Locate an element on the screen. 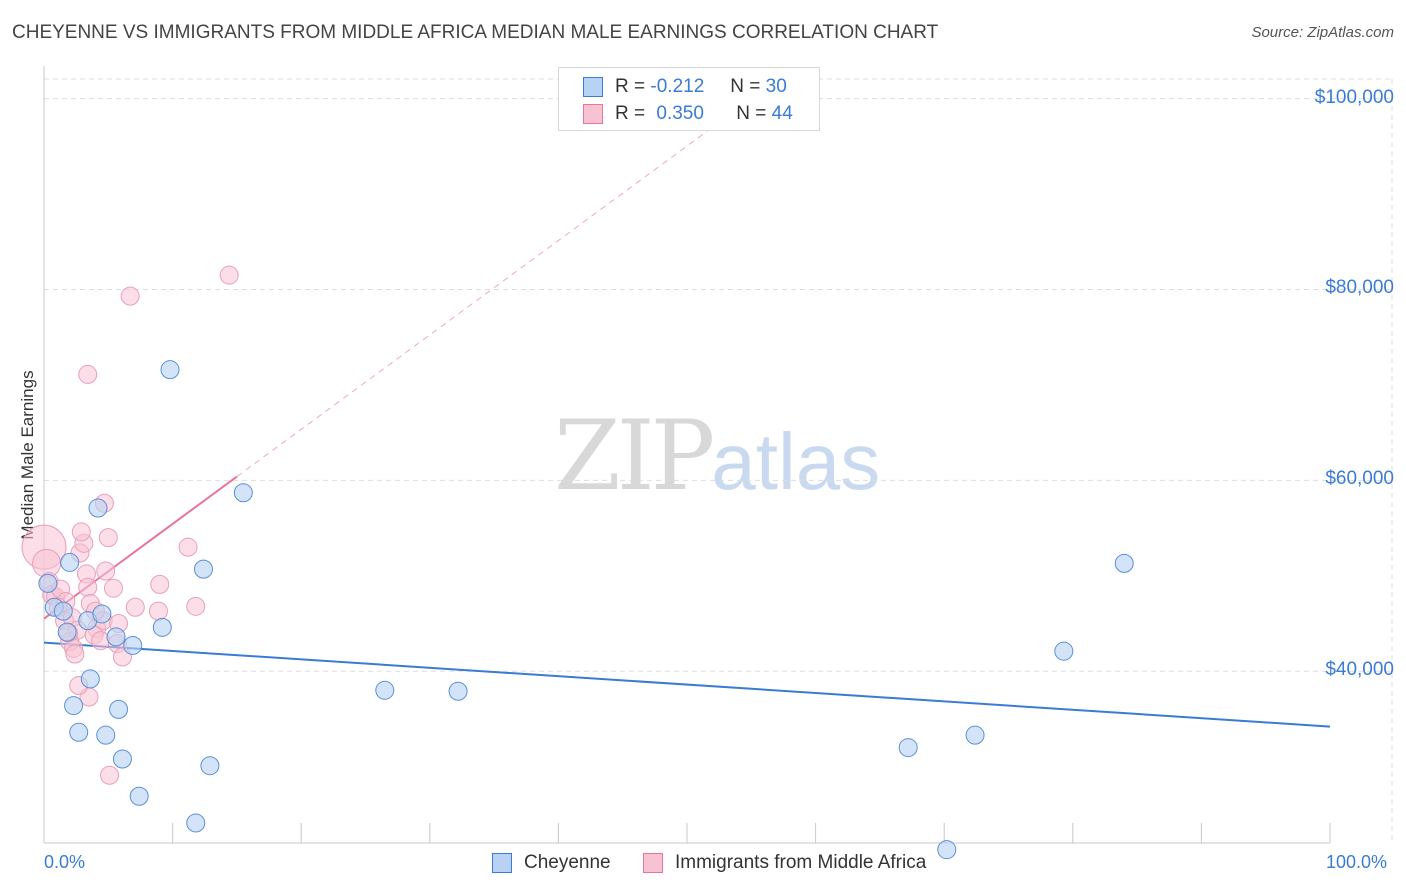 The width and height of the screenshot is (1406, 892). legend-row-cheyenne: R = -0.212 N = 30 is located at coordinates (685, 87).